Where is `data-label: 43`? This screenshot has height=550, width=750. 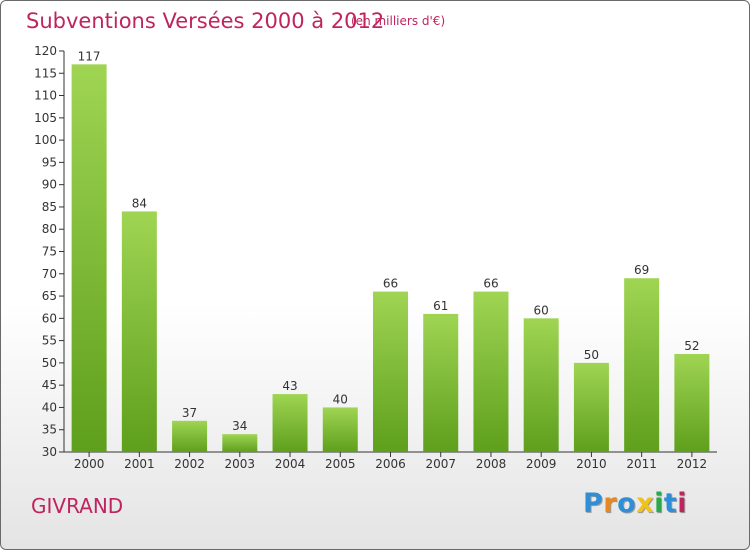 data-label: 43 is located at coordinates (289, 386).